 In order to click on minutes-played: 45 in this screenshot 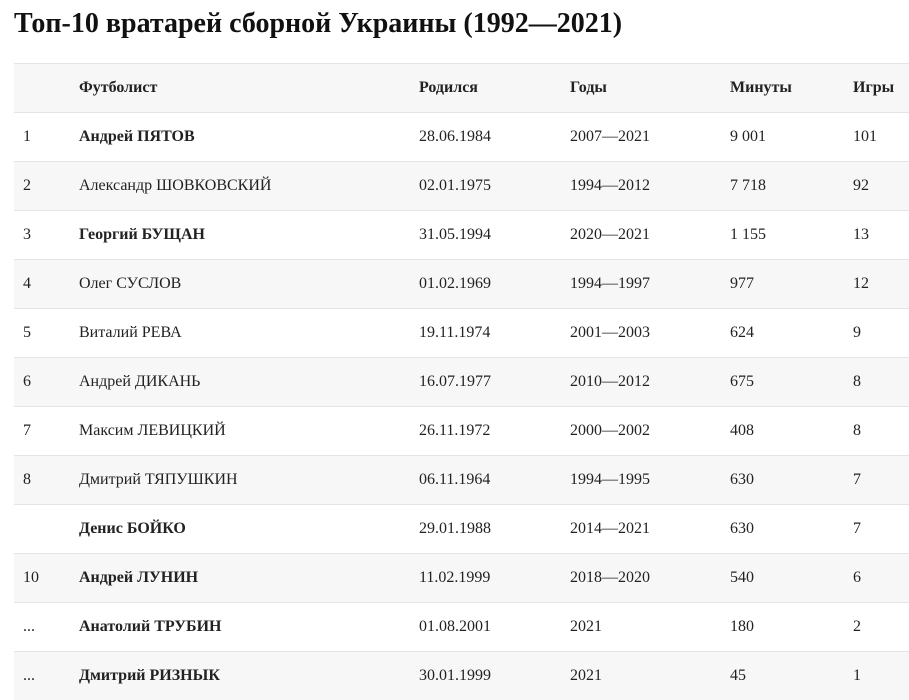, I will do `click(791, 675)`.